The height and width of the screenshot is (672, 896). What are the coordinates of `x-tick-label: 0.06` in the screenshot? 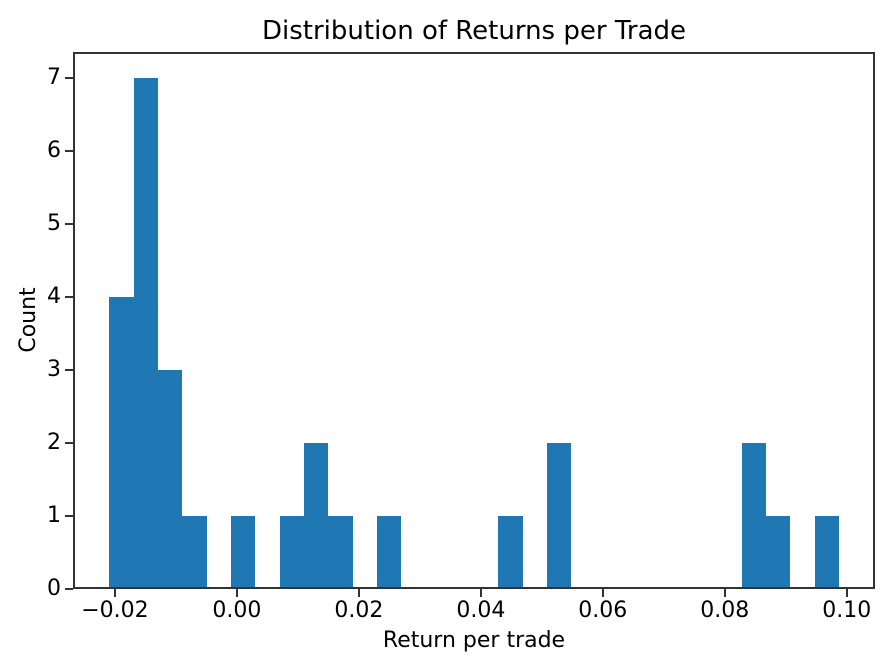 It's located at (603, 610).